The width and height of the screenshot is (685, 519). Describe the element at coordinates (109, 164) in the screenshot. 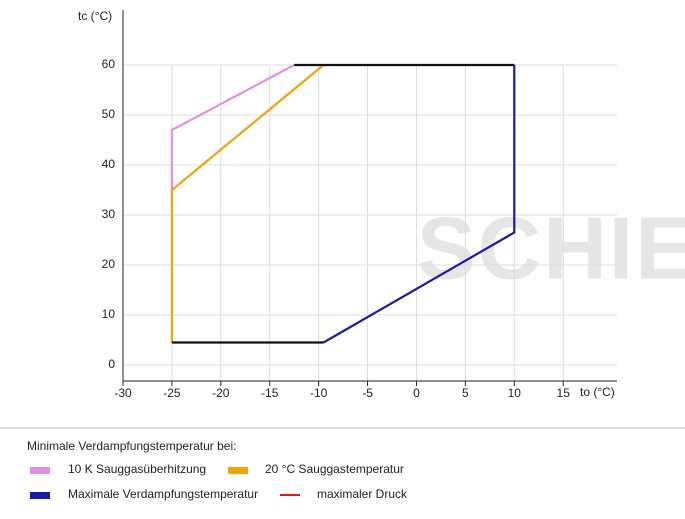

I see `y-tick-label: 40` at that location.